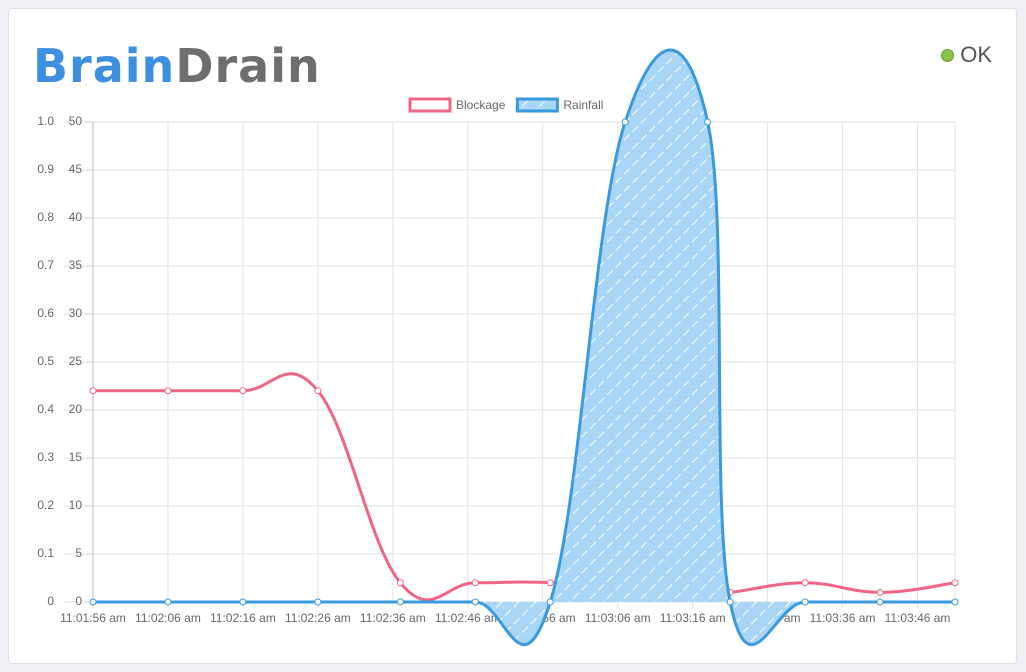 This screenshot has width=1026, height=672. I want to click on x-tick-label: 11:03:36 am, so click(843, 618).